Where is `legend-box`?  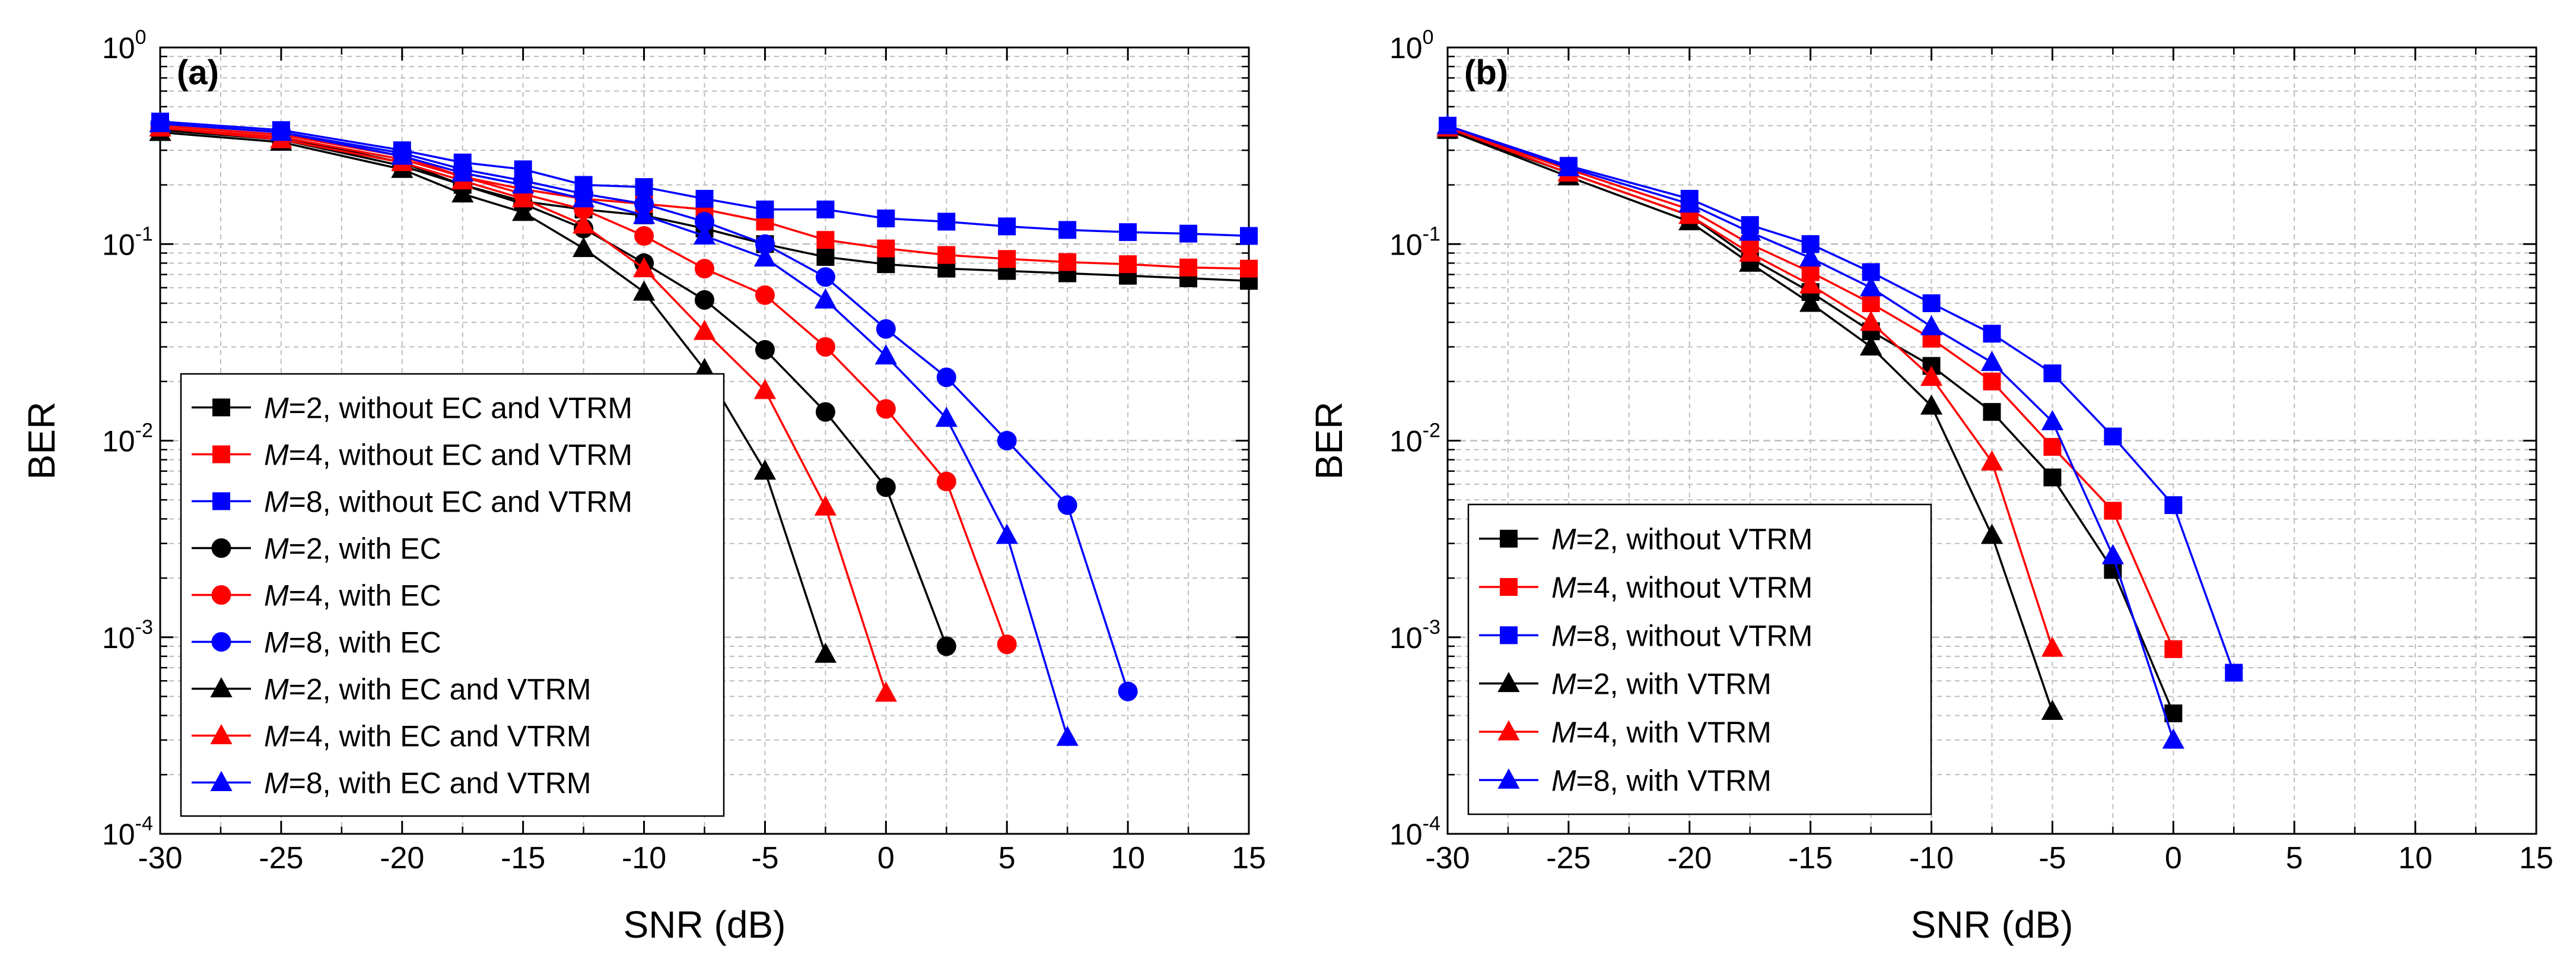
legend-box is located at coordinates (452, 595).